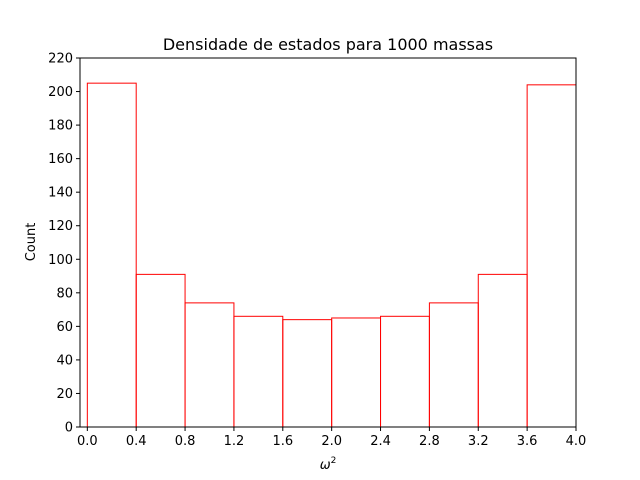 The width and height of the screenshot is (640, 480). Describe the element at coordinates (60, 159) in the screenshot. I see `y-tick-label: 160` at that location.